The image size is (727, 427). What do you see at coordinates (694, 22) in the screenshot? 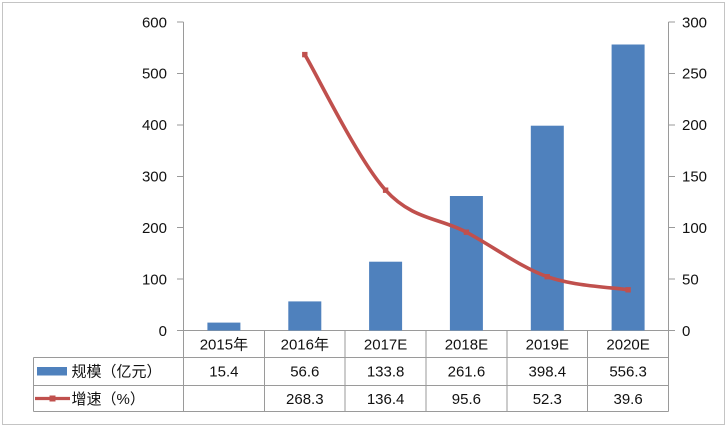
I see `right-axis-tick-label: 300` at bounding box center [694, 22].